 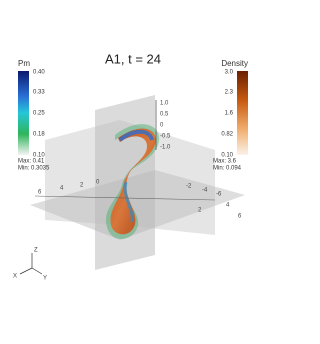 I want to click on colorbar-tick: 0.18, so click(x=39, y=135).